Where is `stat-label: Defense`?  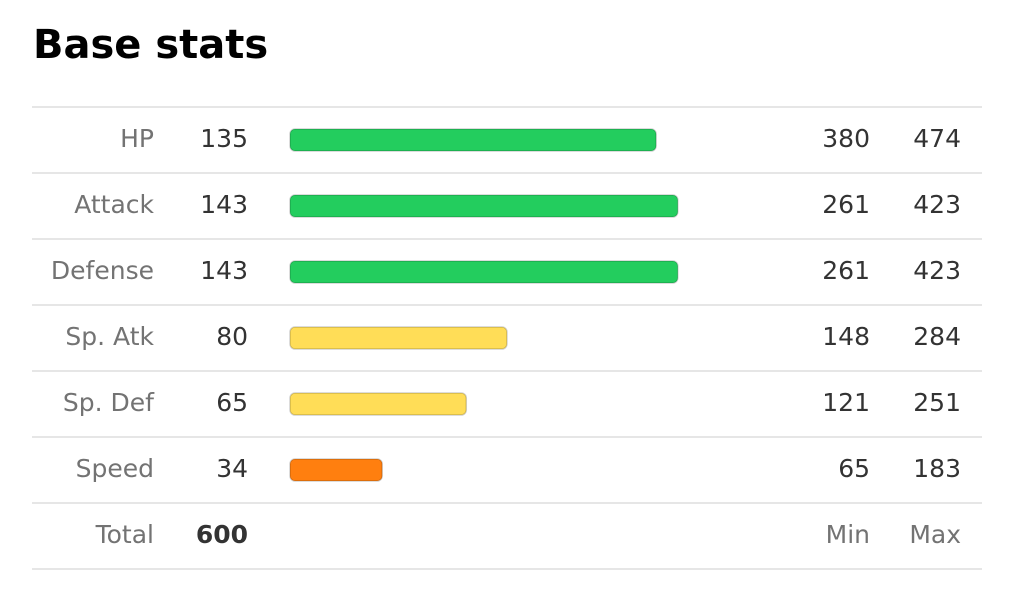 stat-label: Defense is located at coordinates (102, 270).